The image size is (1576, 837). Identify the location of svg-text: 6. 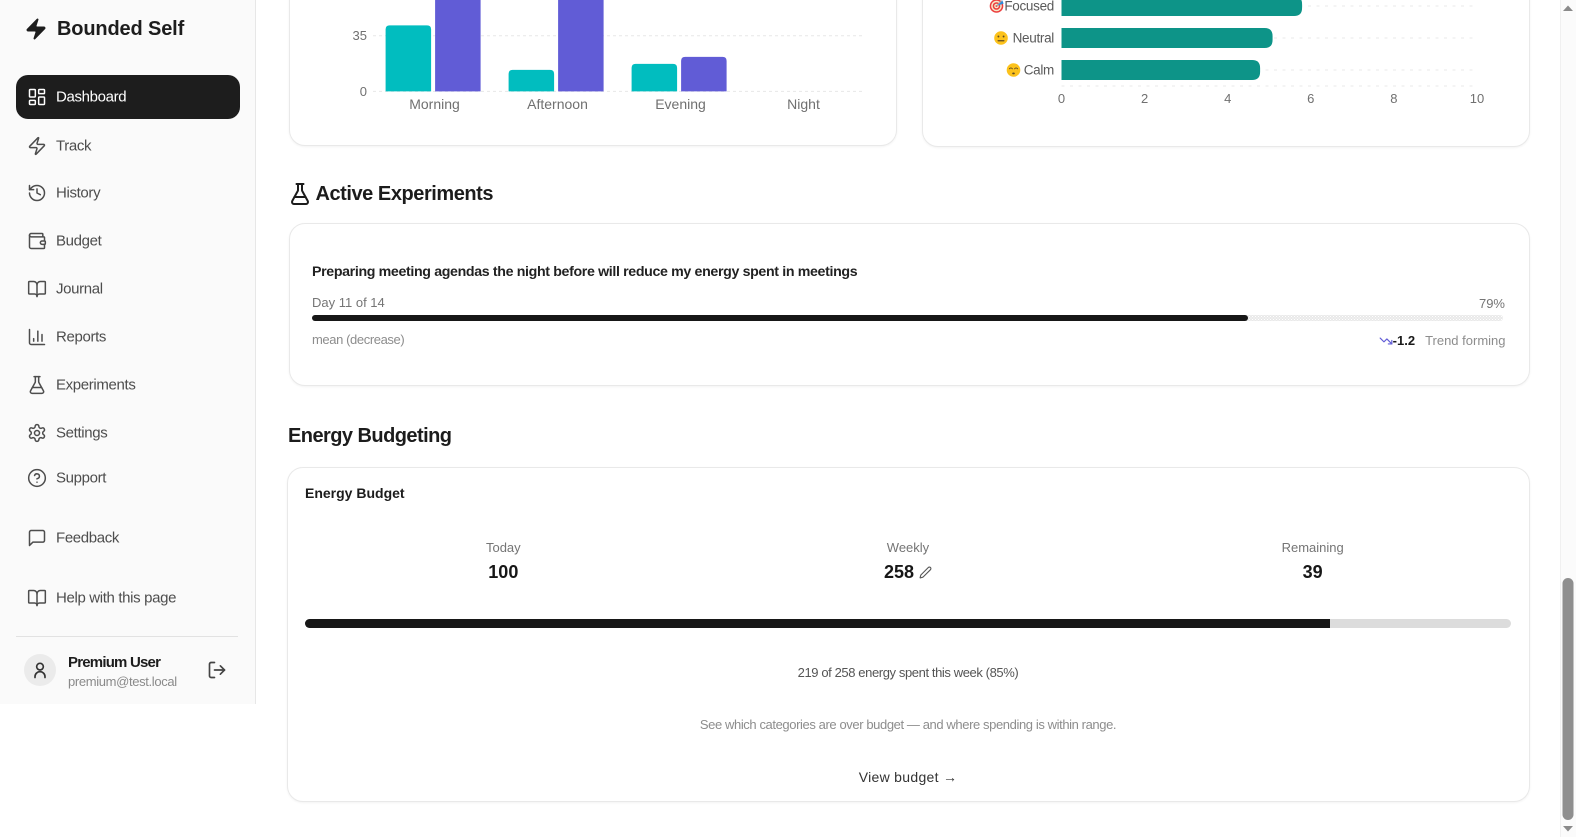
(1310, 98).